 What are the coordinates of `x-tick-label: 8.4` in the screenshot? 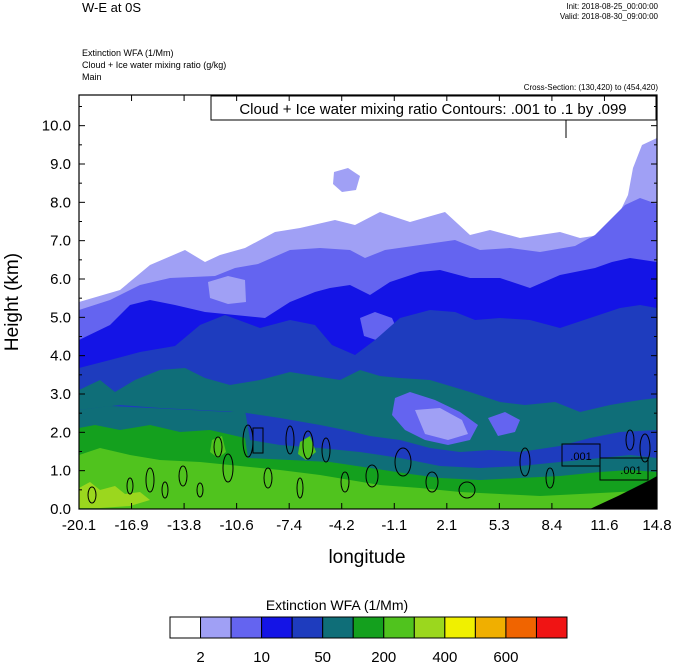 It's located at (551, 525).